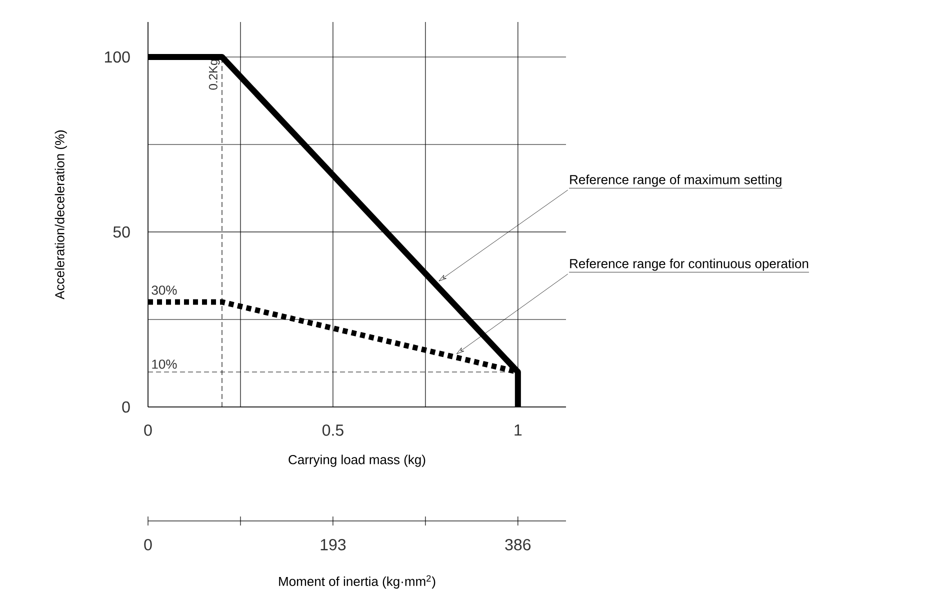  Describe the element at coordinates (148, 430) in the screenshot. I see `x-tick-label: 0` at that location.